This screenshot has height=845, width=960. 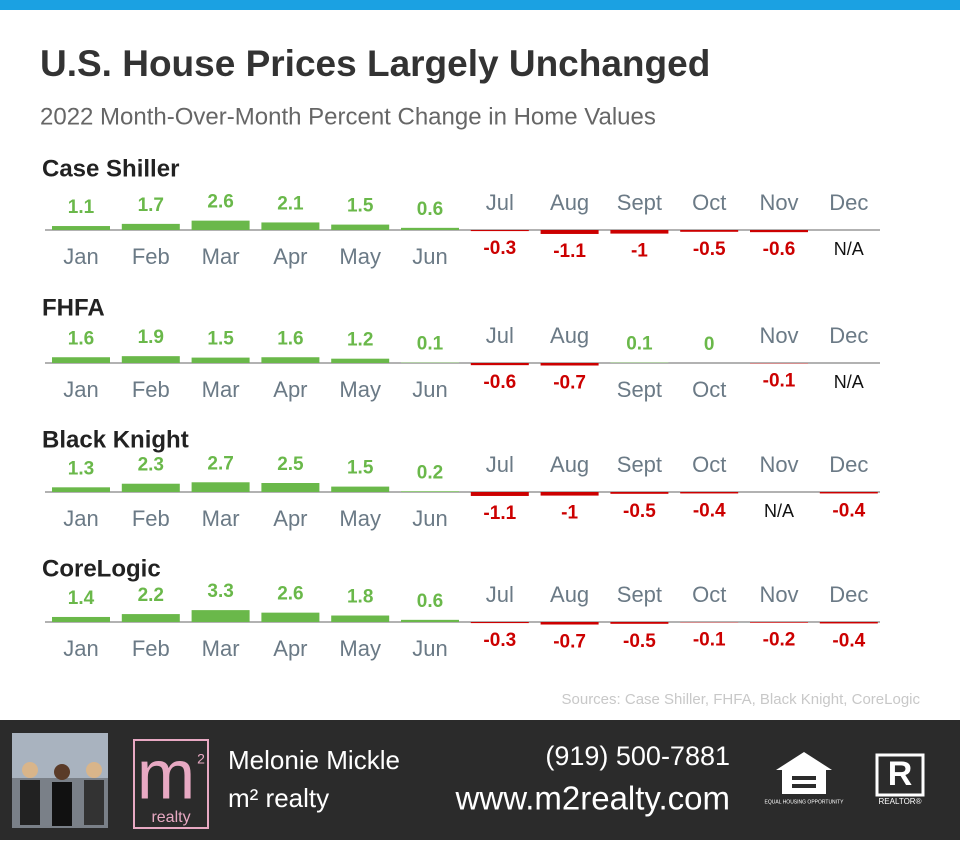 I want to click on logo-sup: 2, so click(x=201, y=759).